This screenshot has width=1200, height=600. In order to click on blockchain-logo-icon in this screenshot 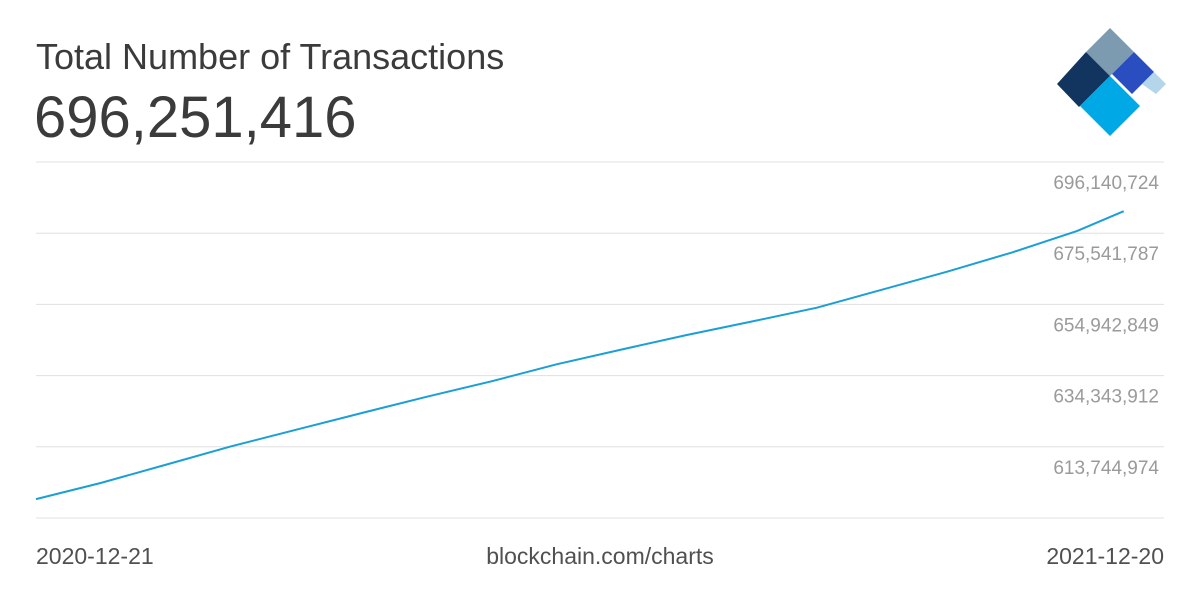, I will do `click(1111, 82)`.